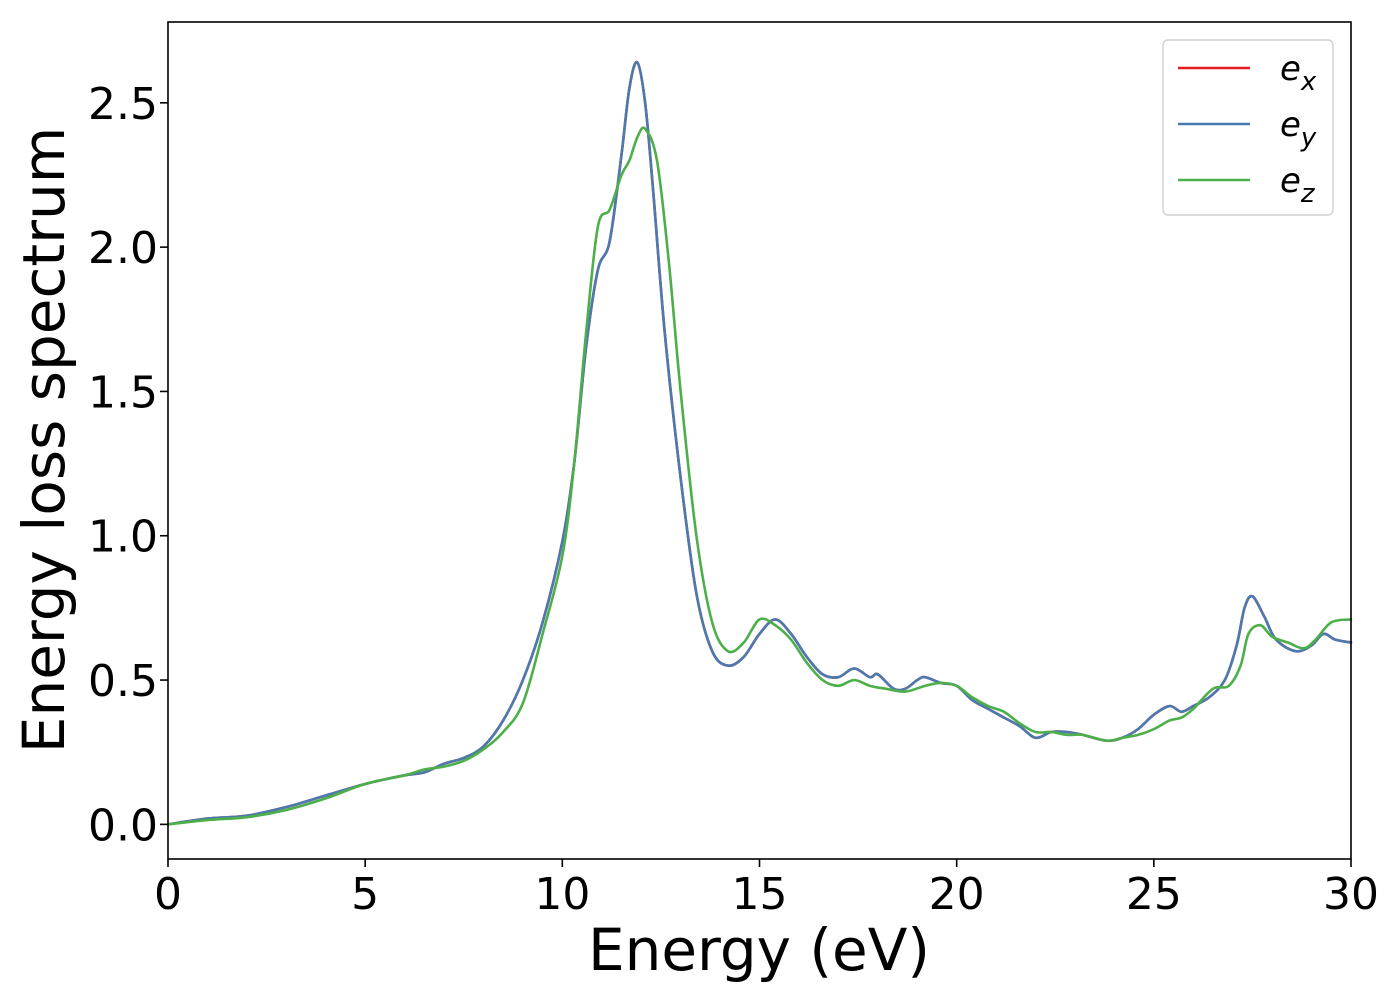  I want to click on y-tick-label: 1.5, so click(123, 392).